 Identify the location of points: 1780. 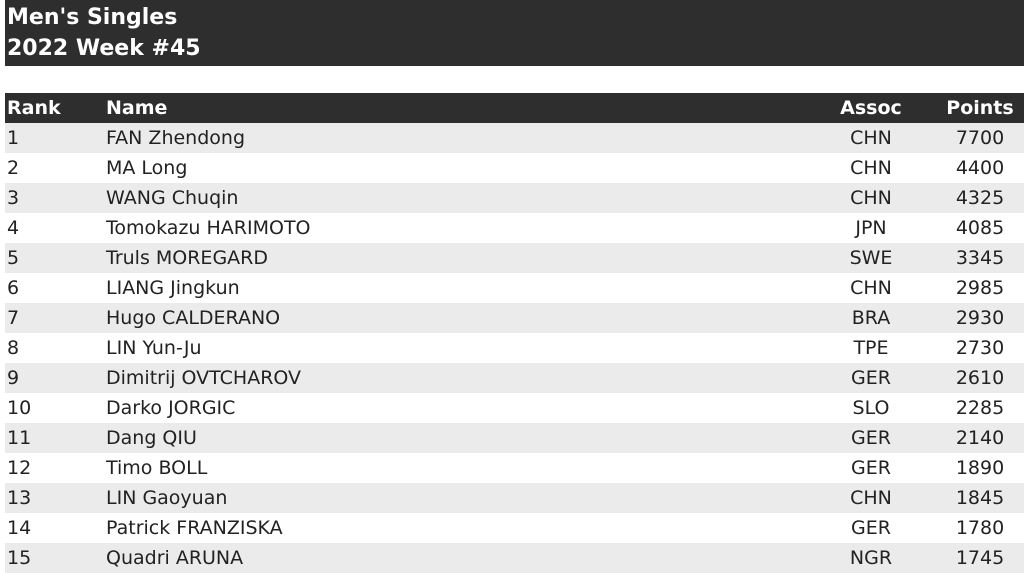
(980, 528).